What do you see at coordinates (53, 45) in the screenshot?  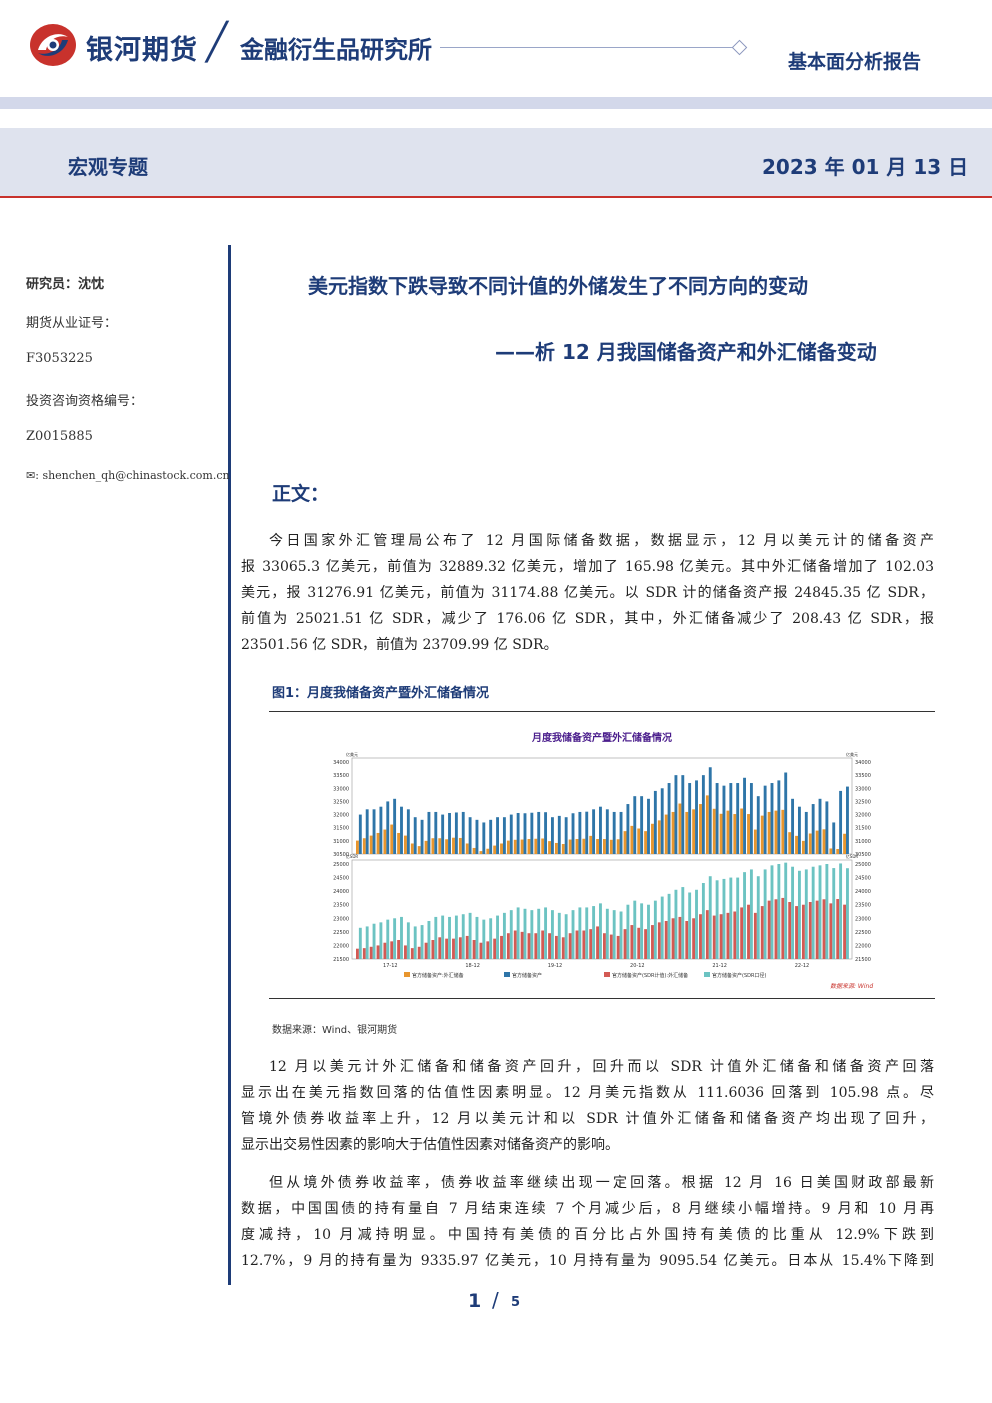 I see `galaxy-futures-logo-icon` at bounding box center [53, 45].